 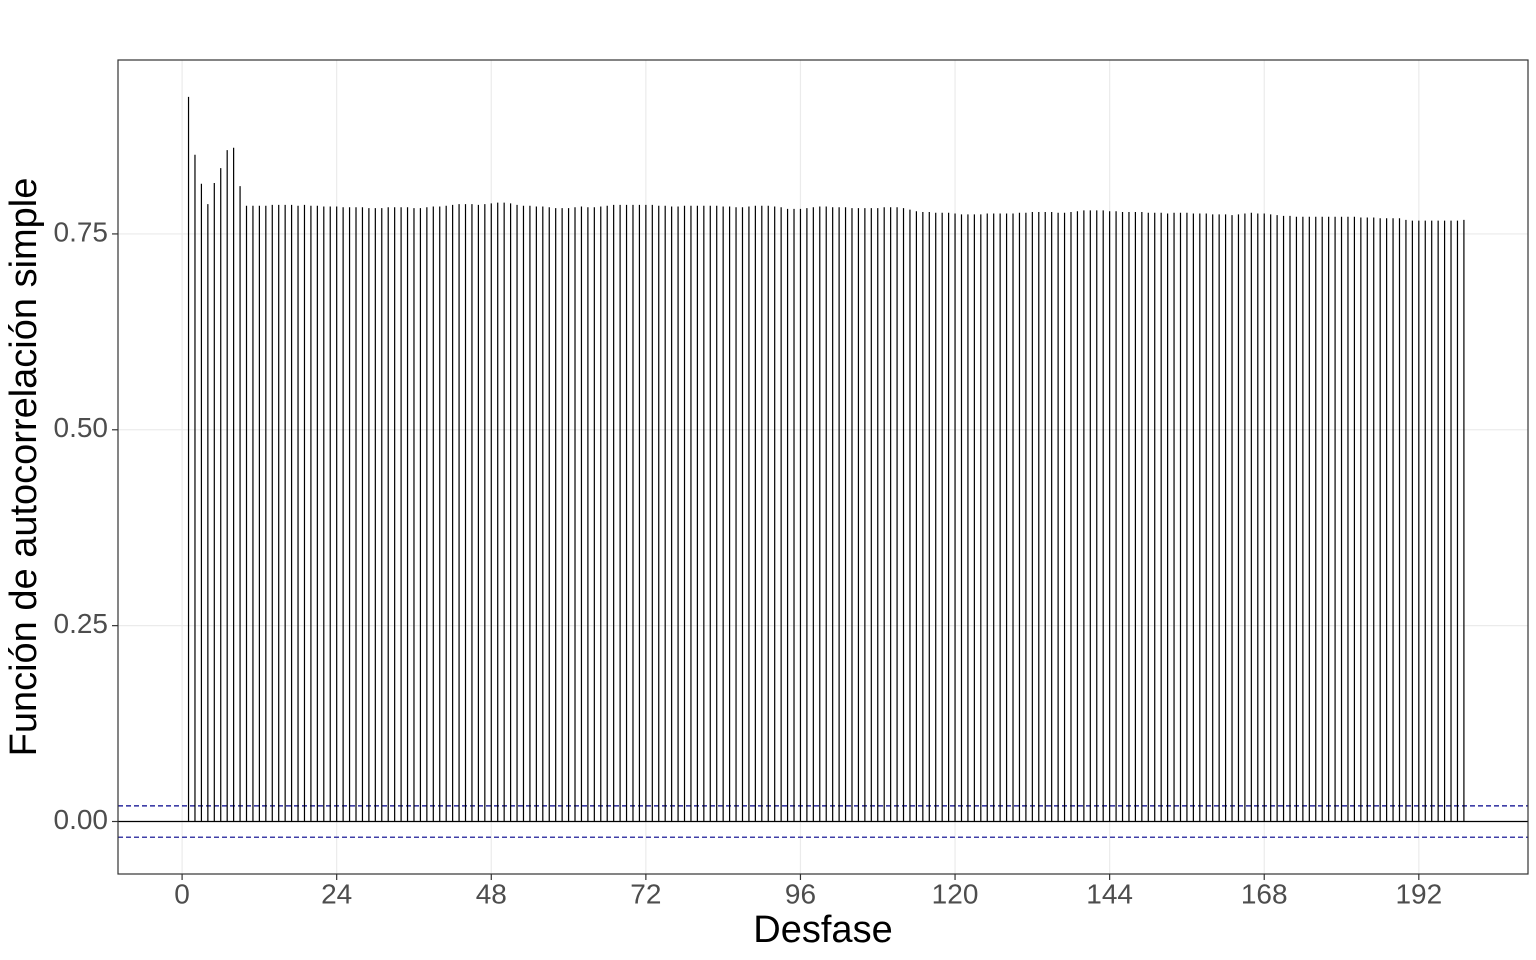 I want to click on y-tick-label: 0.50, so click(x=81, y=427).